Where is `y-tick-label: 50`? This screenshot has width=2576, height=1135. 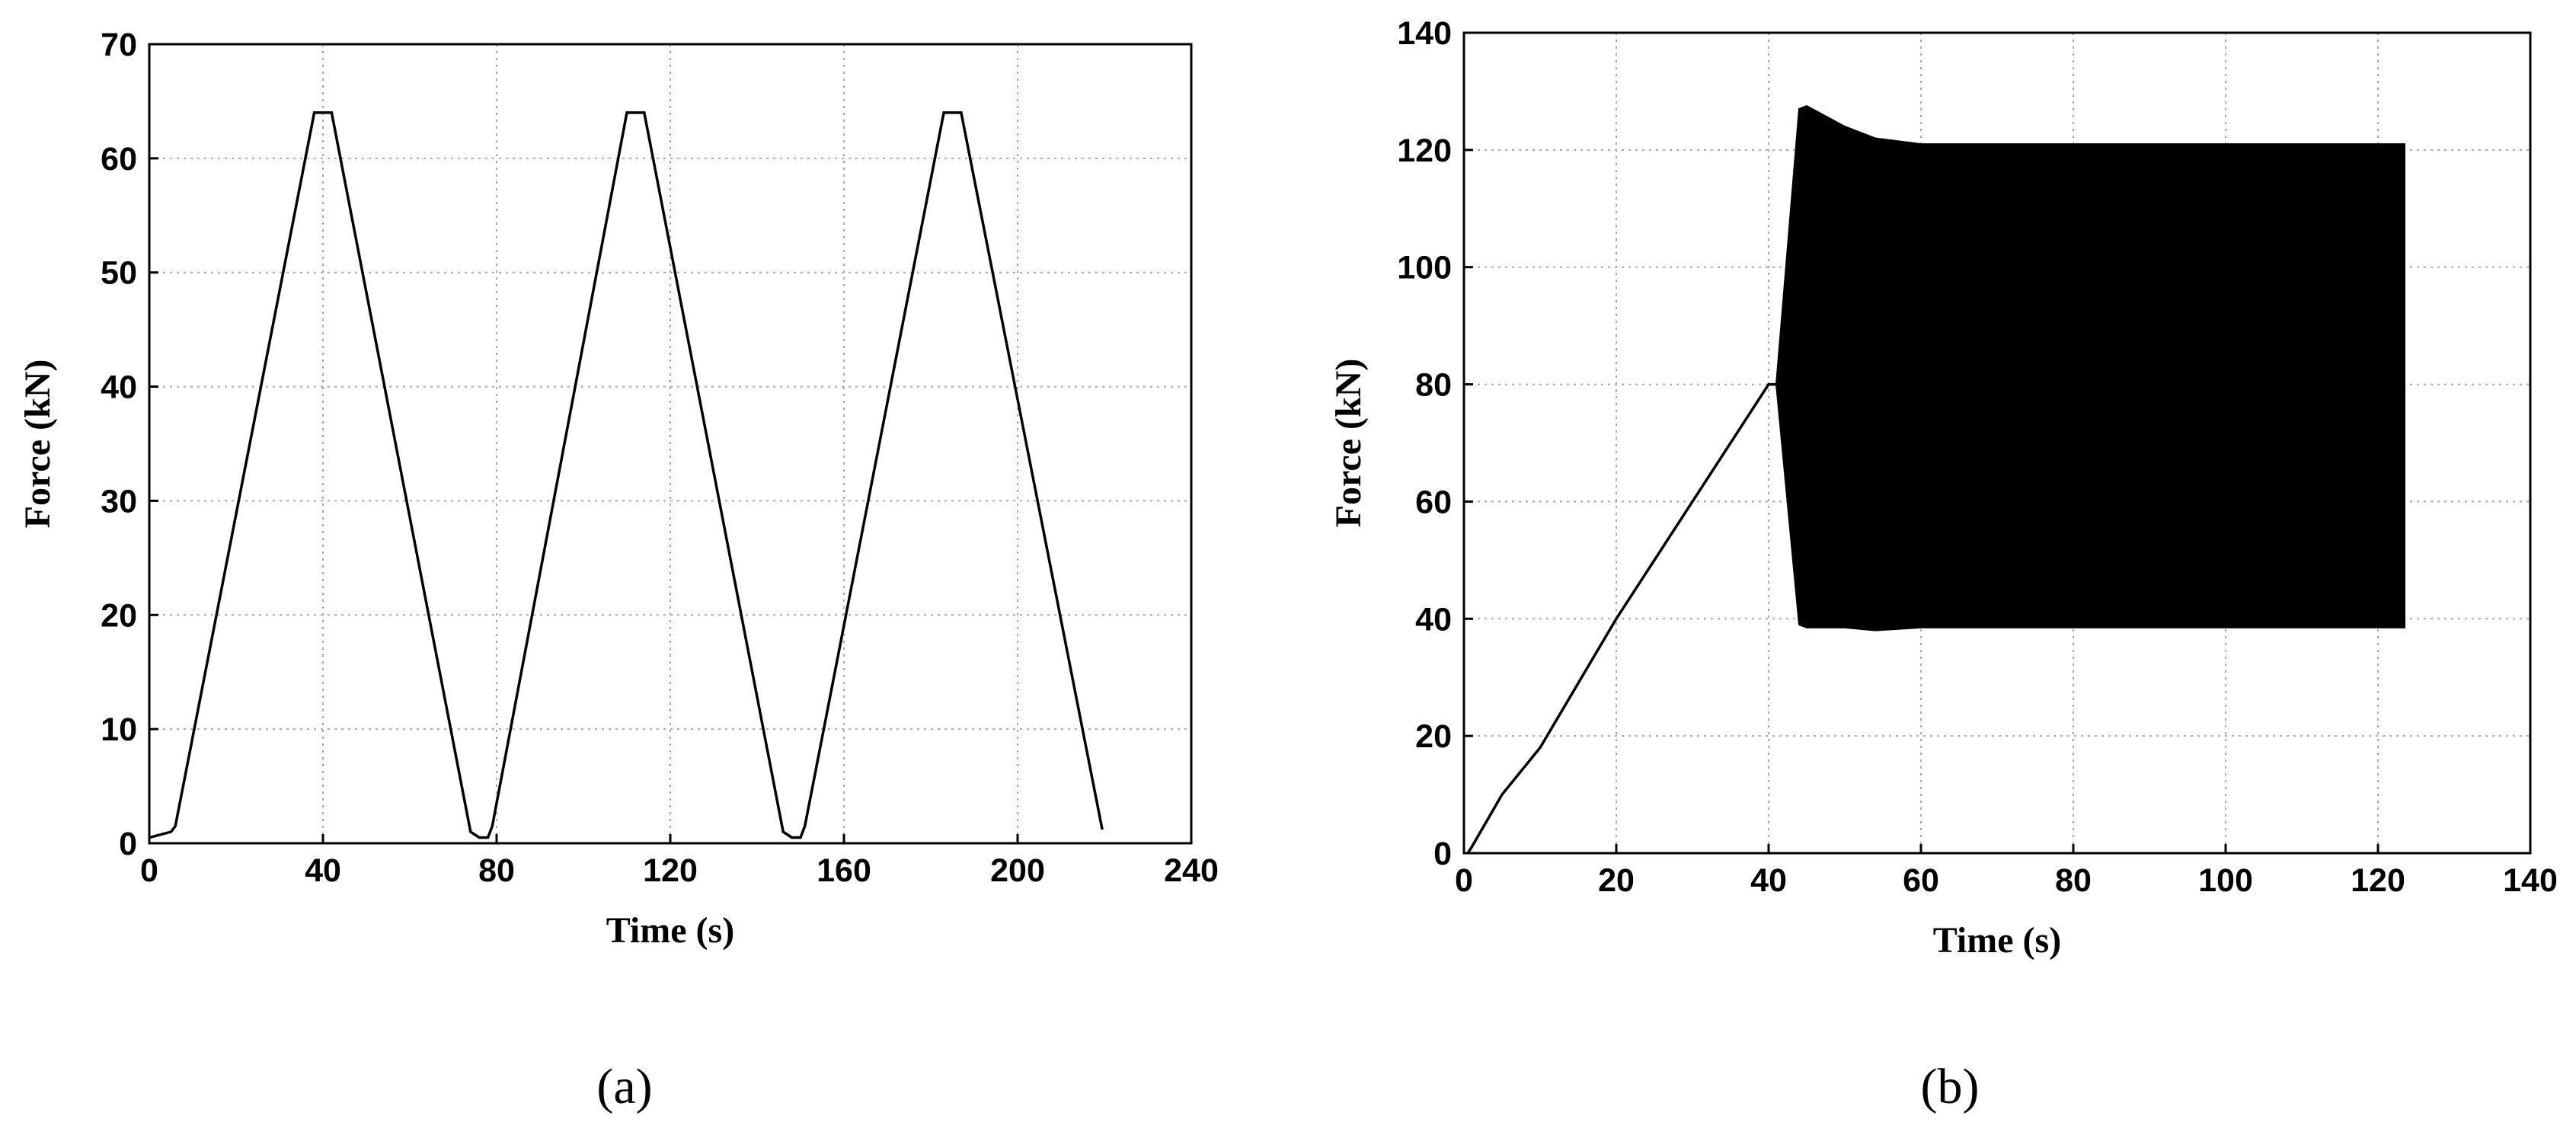
y-tick-label: 50 is located at coordinates (119, 273).